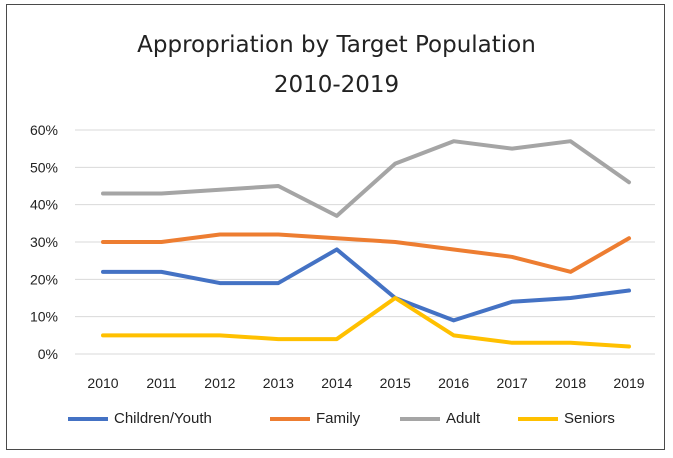  What do you see at coordinates (336, 45) in the screenshot?
I see `chart-title: Appropriation by Target Population` at bounding box center [336, 45].